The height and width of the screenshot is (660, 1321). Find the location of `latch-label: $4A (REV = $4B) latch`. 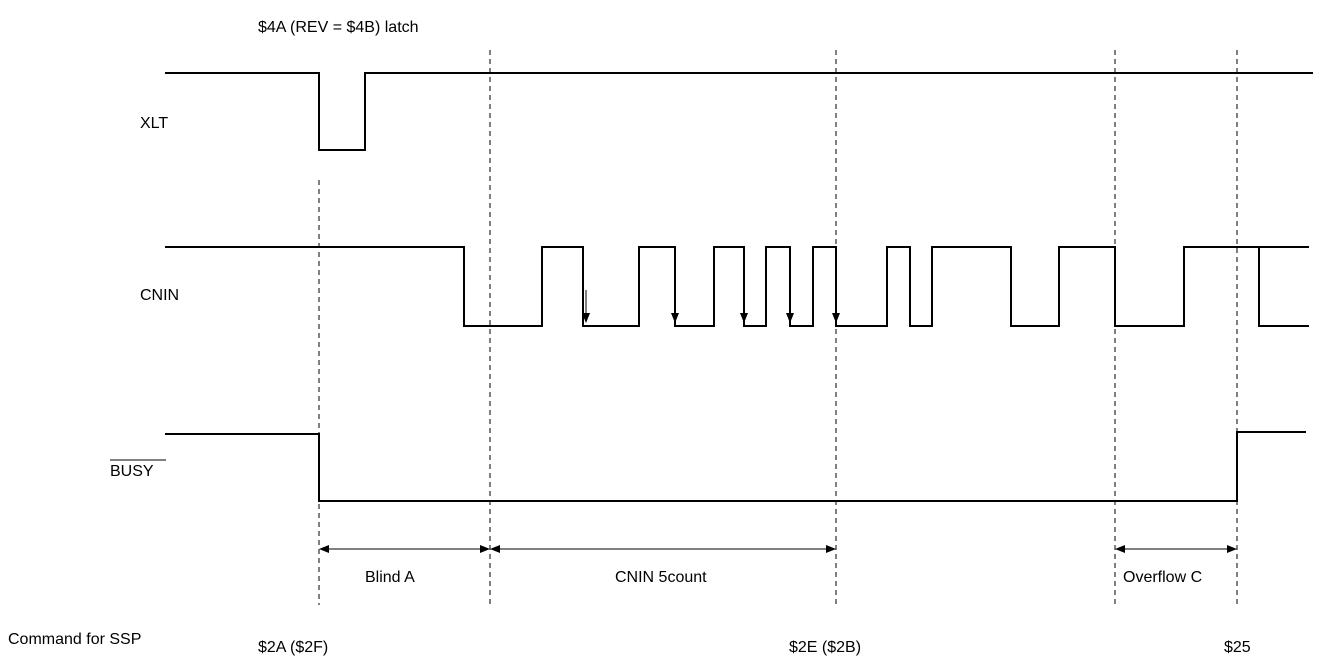

latch-label: $4A (REV = $4B) latch is located at coordinates (338, 27).